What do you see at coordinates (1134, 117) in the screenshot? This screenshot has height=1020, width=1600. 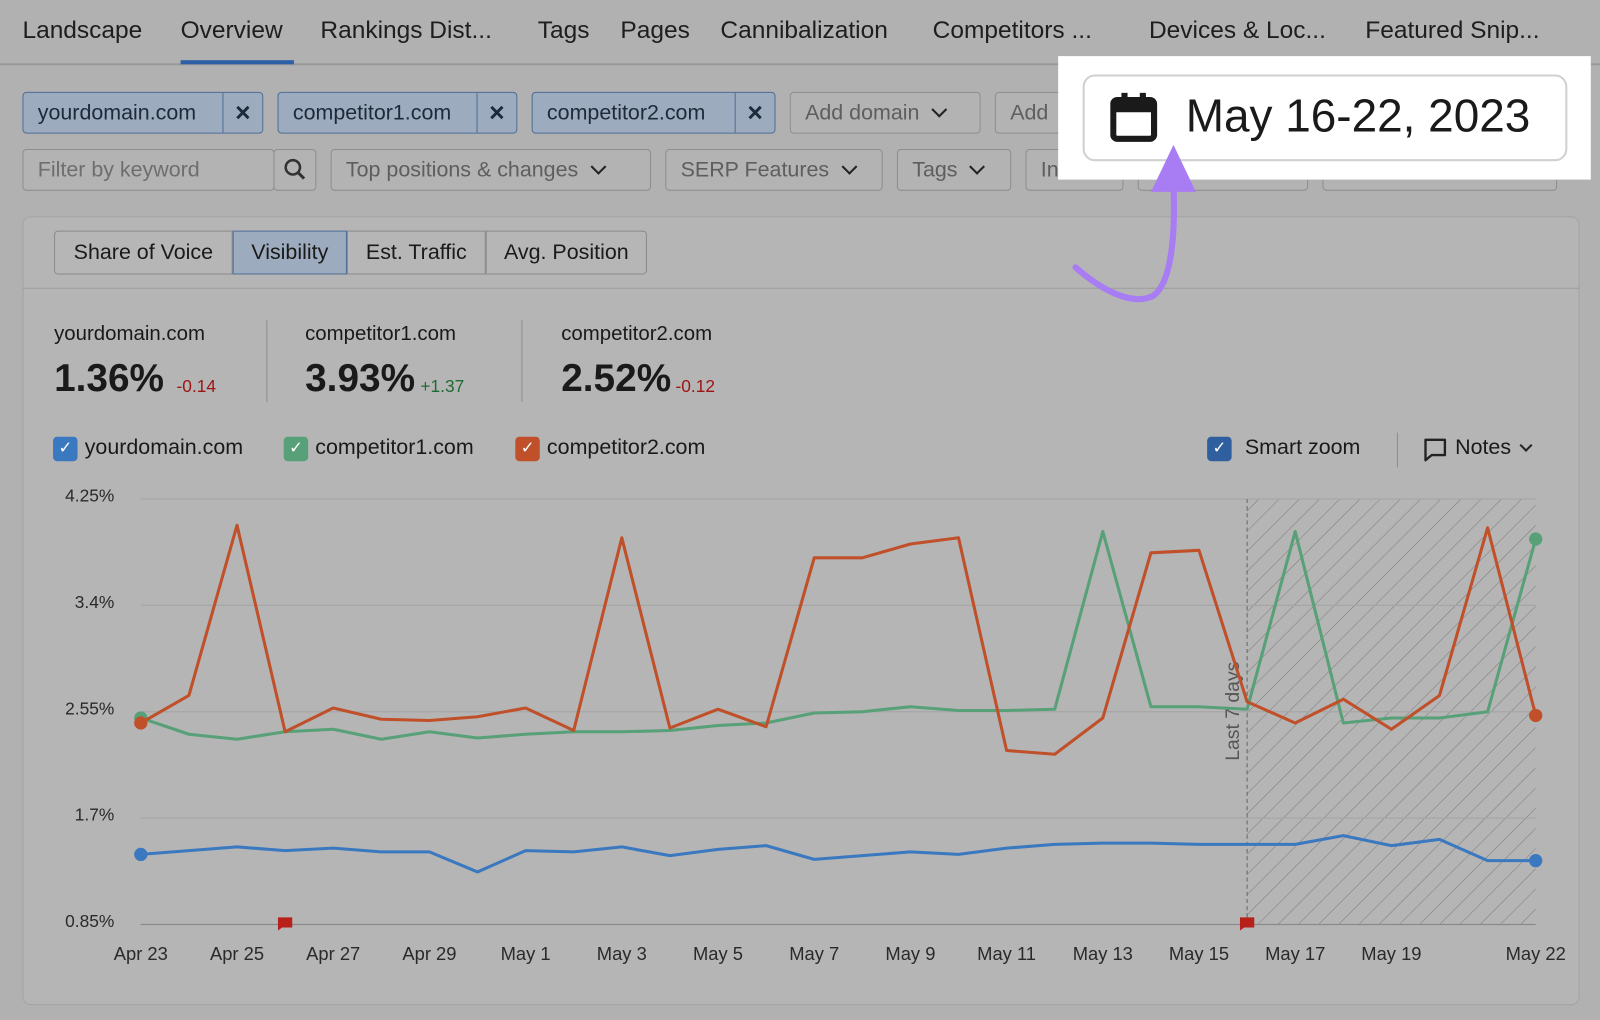 I see `calendar-icon` at bounding box center [1134, 117].